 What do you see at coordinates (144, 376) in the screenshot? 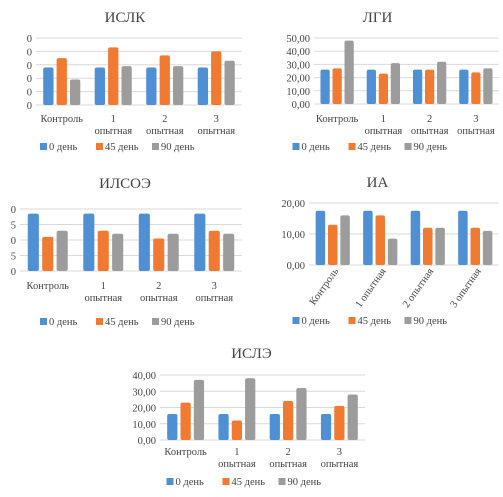
I see `y-tick-label: 40,00` at bounding box center [144, 376].